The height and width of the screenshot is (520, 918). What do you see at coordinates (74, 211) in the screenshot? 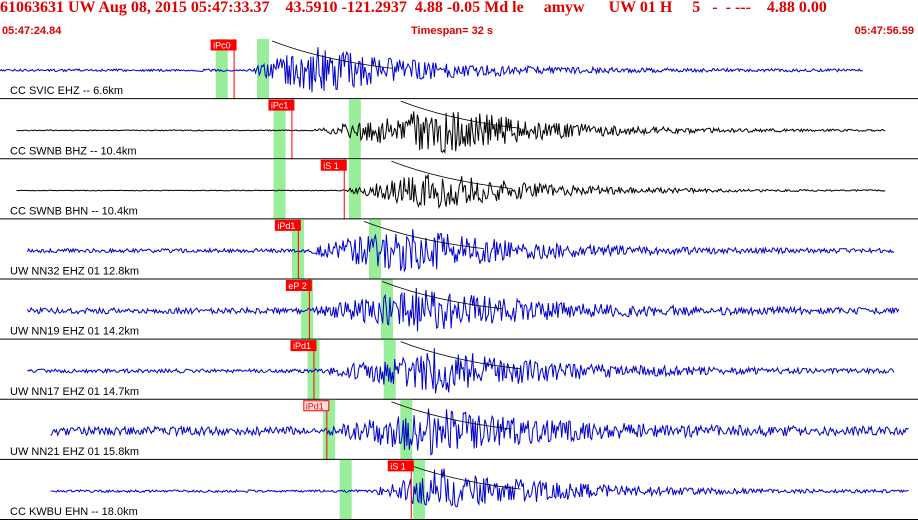
I see `station-label: CC SWNB BHN -- 10.4km` at bounding box center [74, 211].